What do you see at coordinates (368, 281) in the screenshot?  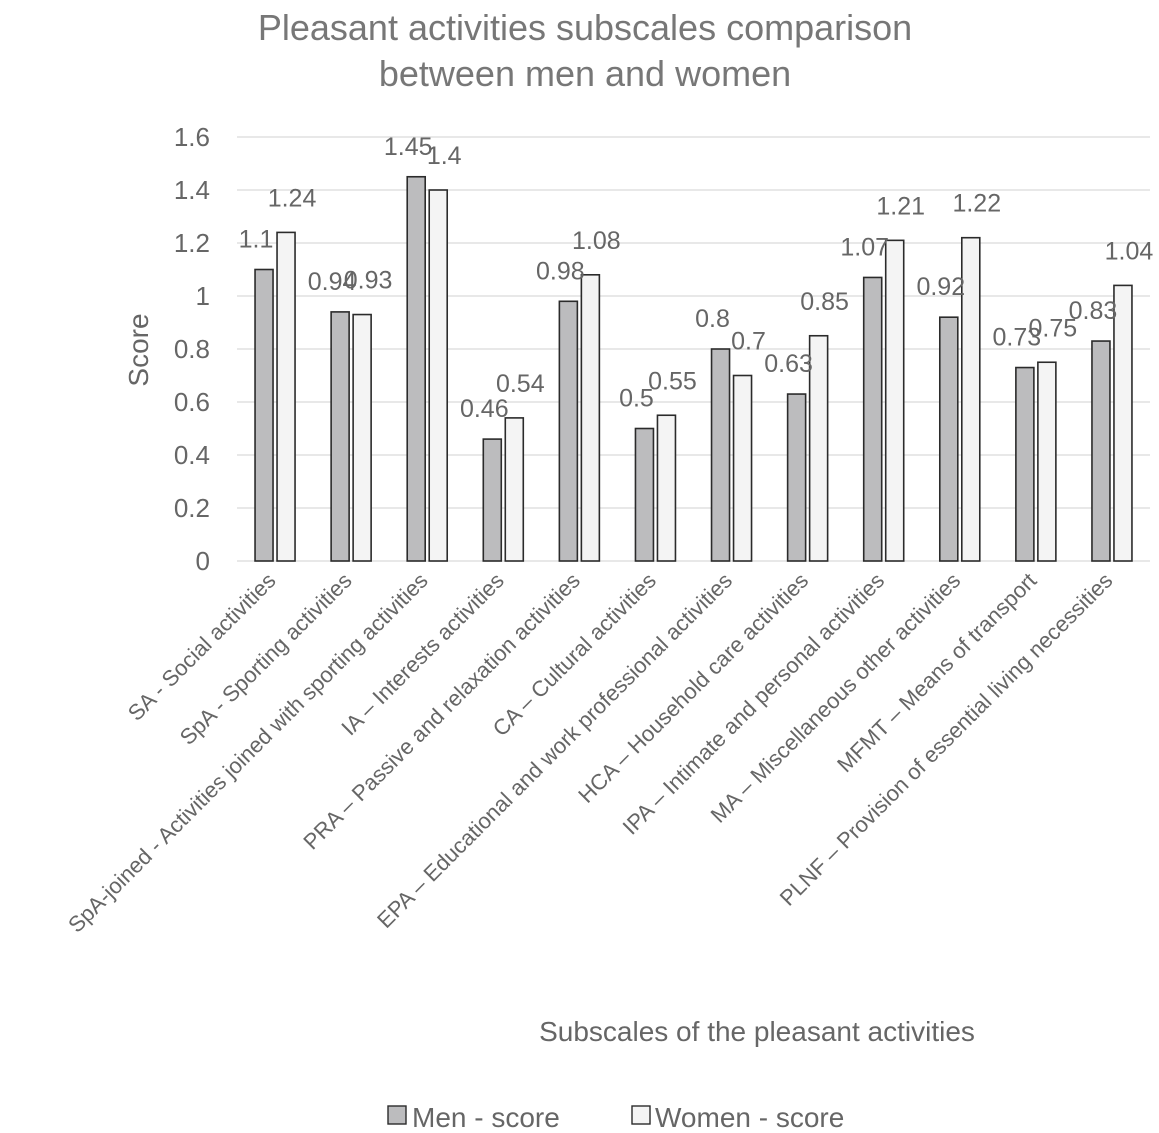 I see `women-score-data-label: 0.93` at bounding box center [368, 281].